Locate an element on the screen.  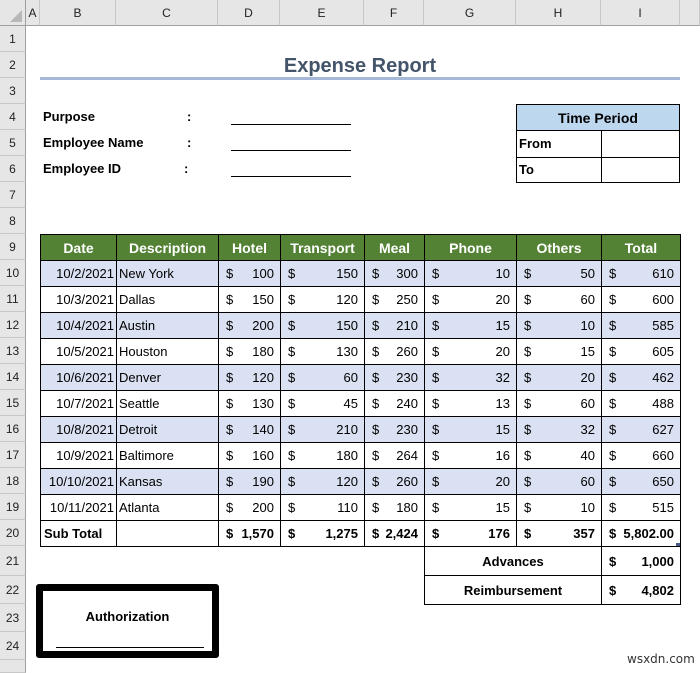
hotel-cell: $150 is located at coordinates (249, 299).